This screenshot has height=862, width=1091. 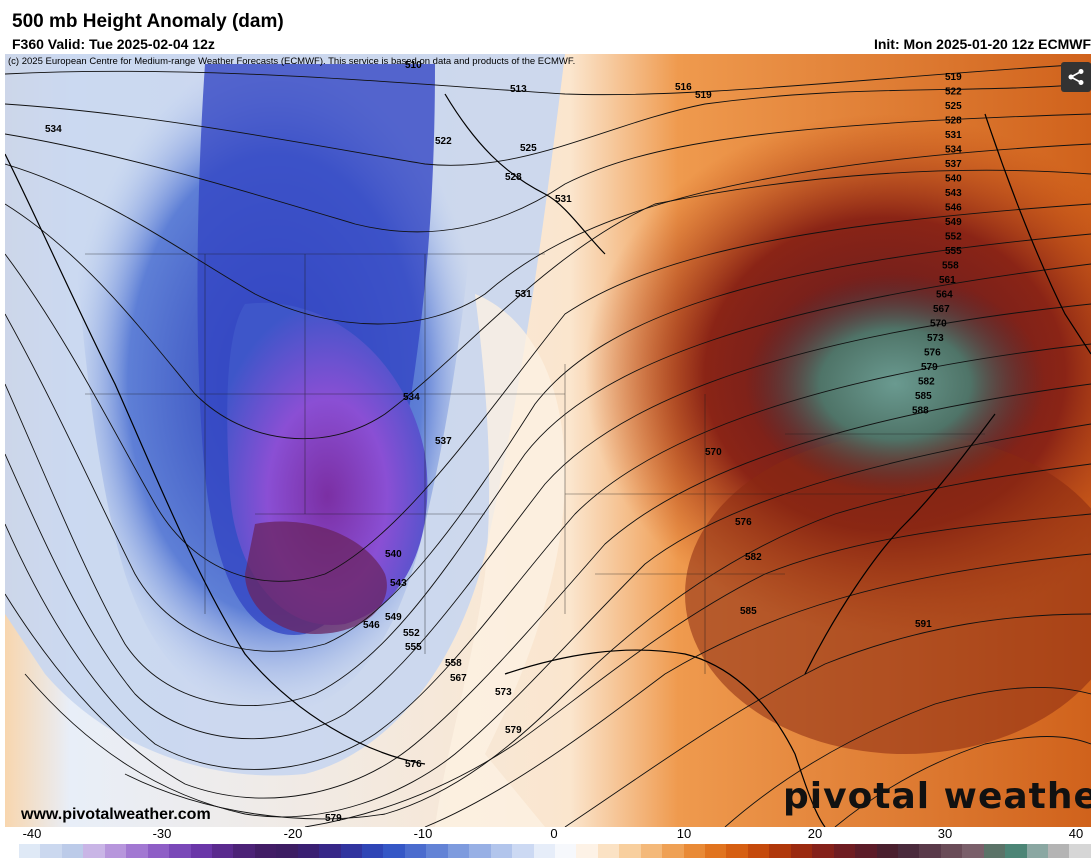 What do you see at coordinates (423, 833) in the screenshot?
I see `colorbar-tick: -10` at bounding box center [423, 833].